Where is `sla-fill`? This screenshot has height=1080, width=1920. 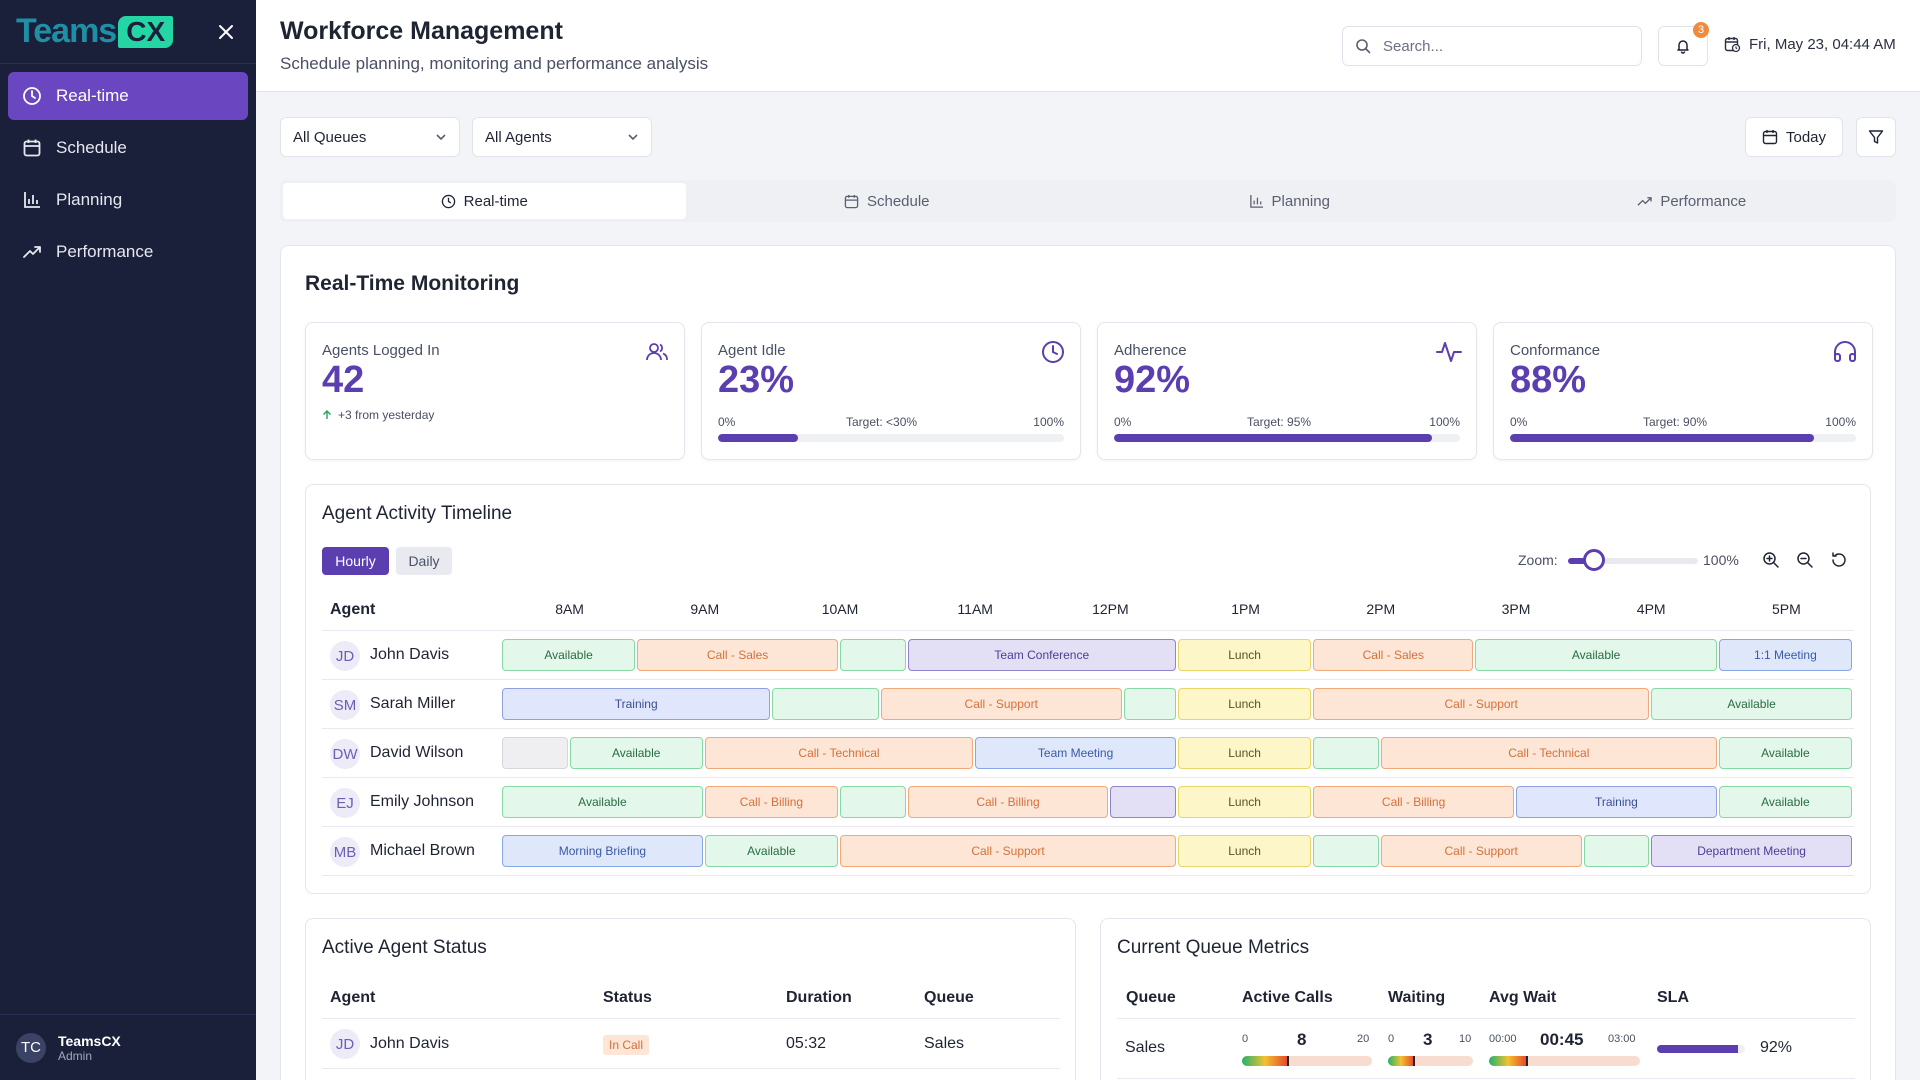 sla-fill is located at coordinates (1697, 1049).